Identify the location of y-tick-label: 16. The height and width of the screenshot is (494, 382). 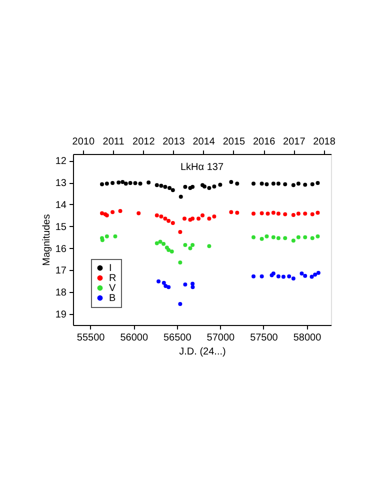
(61, 249).